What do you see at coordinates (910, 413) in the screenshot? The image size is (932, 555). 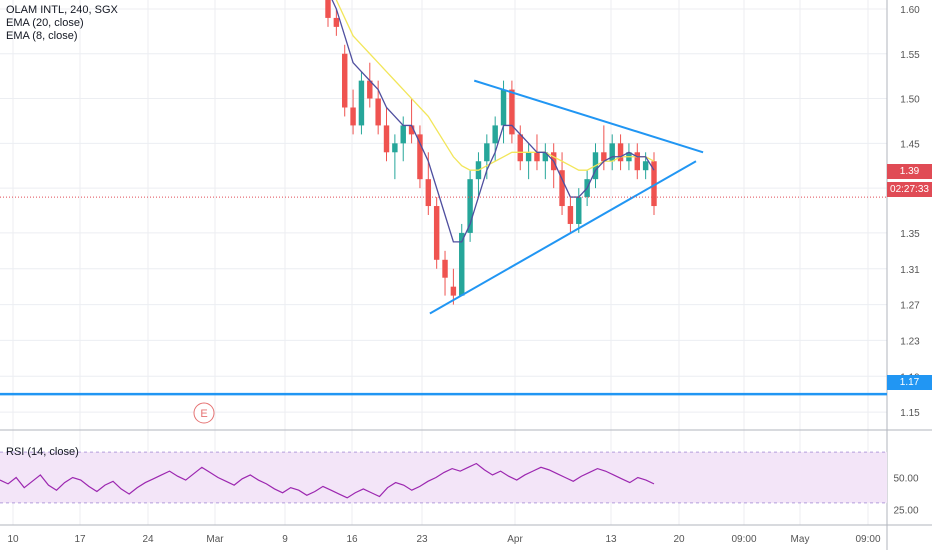 I see `price-tick-label: 1.15` at bounding box center [910, 413].